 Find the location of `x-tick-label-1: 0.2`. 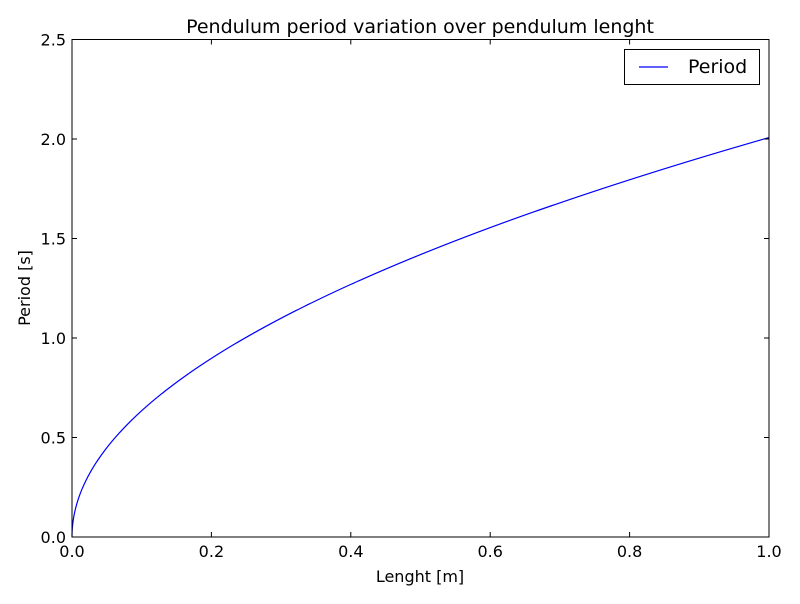

x-tick-label-1: 0.2 is located at coordinates (211, 551).